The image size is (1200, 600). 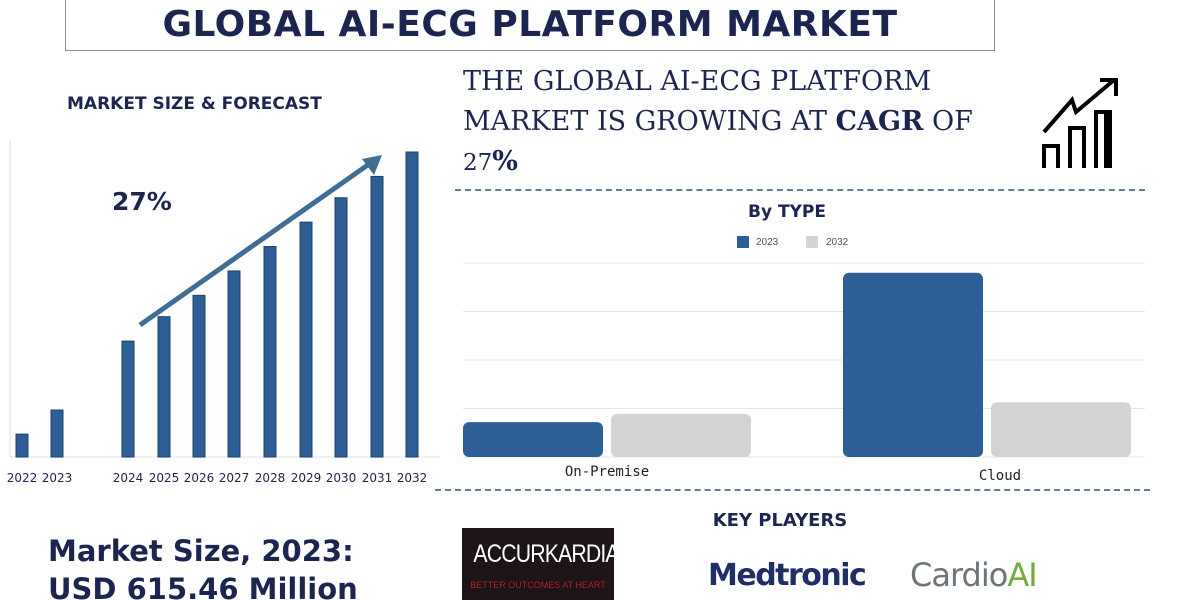 I want to click on medtronic-logo: Medtronic, so click(x=787, y=575).